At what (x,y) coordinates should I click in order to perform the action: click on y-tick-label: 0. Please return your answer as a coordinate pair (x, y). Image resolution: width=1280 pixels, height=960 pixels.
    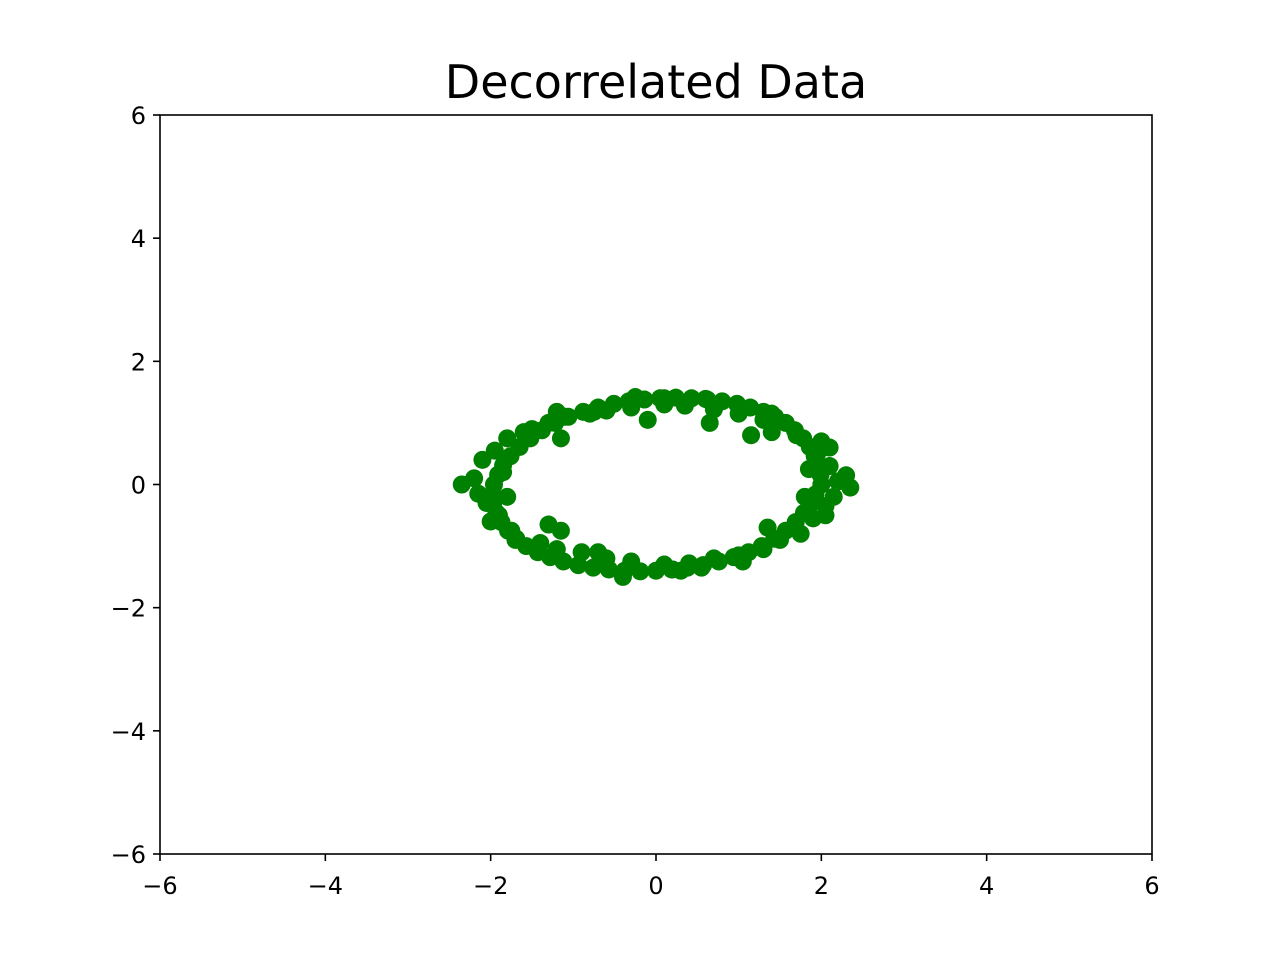
    Looking at the image, I should click on (138, 486).